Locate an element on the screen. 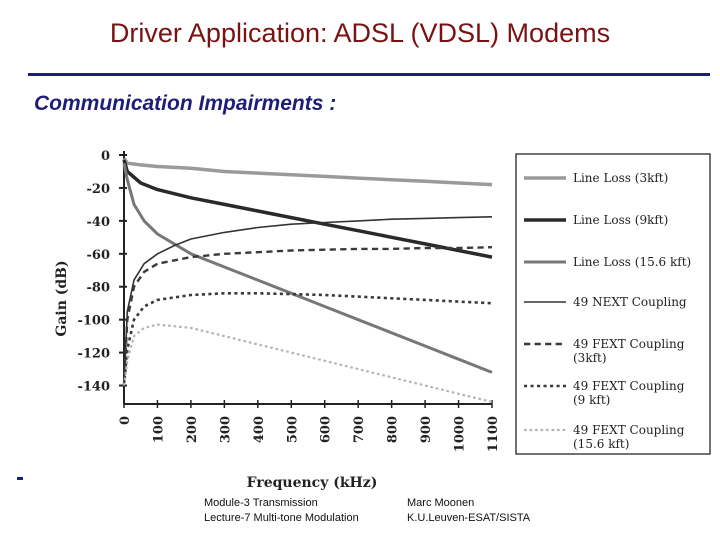 Image resolution: width=720 pixels, height=540 pixels. y-tick-label: -20 is located at coordinates (99, 189).